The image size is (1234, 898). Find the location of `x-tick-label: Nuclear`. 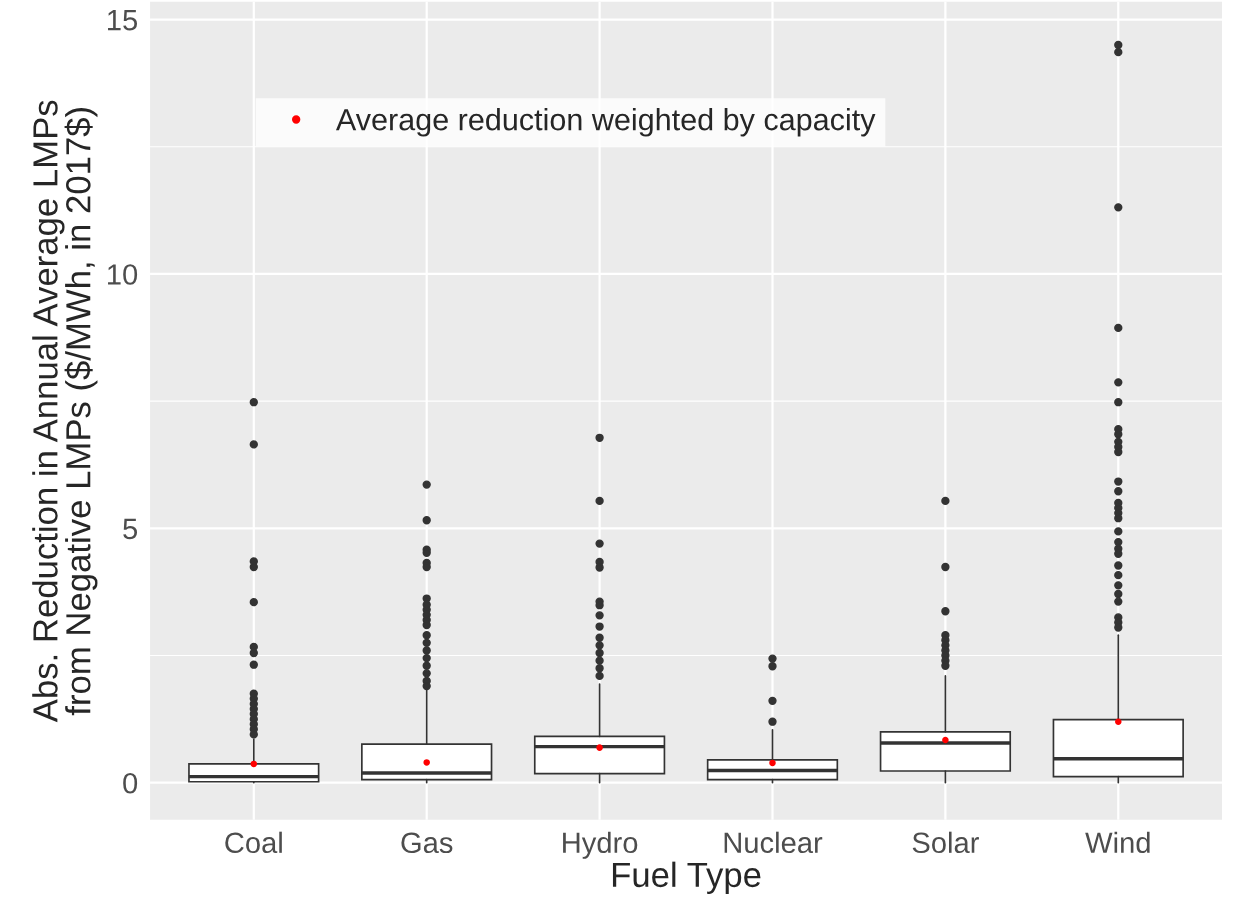

x-tick-label: Nuclear is located at coordinates (773, 842).